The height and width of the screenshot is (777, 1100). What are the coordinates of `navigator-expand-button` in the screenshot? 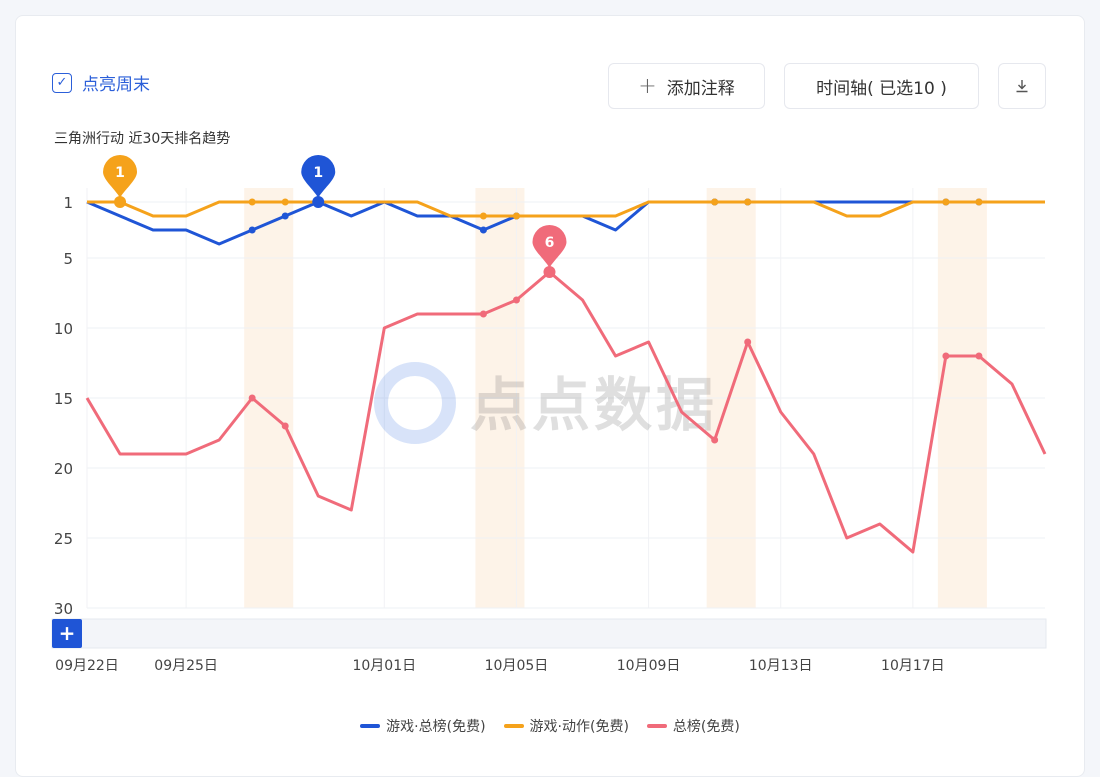 It's located at (67, 633).